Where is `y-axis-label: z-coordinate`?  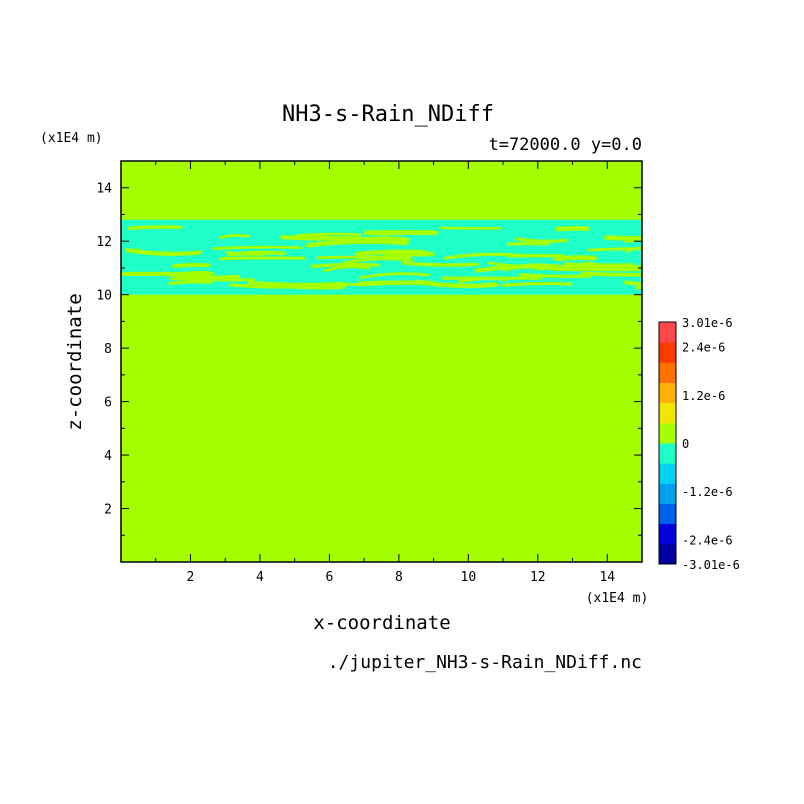
y-axis-label: z-coordinate is located at coordinates (75, 361).